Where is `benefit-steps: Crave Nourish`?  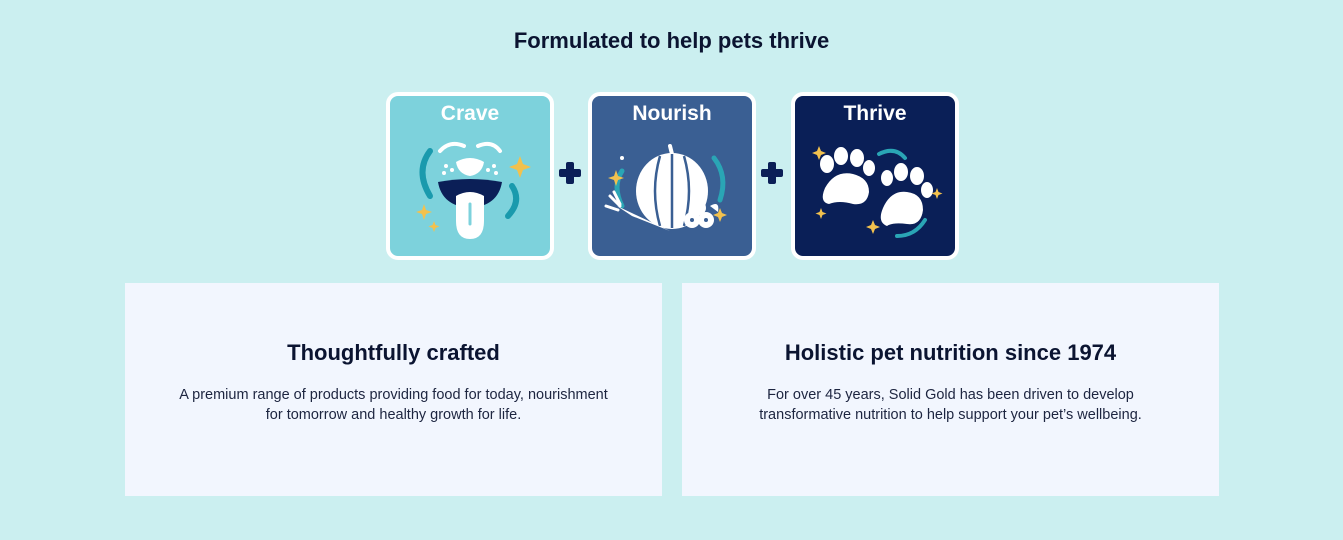 benefit-steps: Crave Nourish is located at coordinates (672, 175).